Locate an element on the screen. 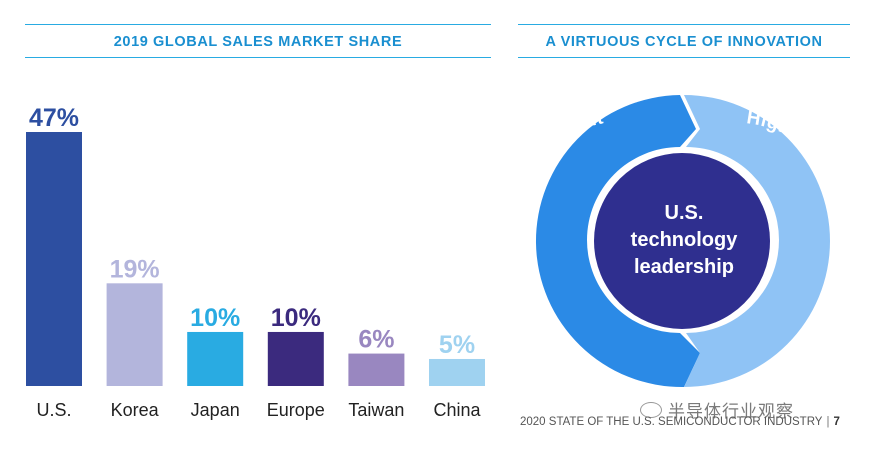 Image resolution: width=882 pixels, height=450 pixels. bar-taiwan is located at coordinates (376, 369).